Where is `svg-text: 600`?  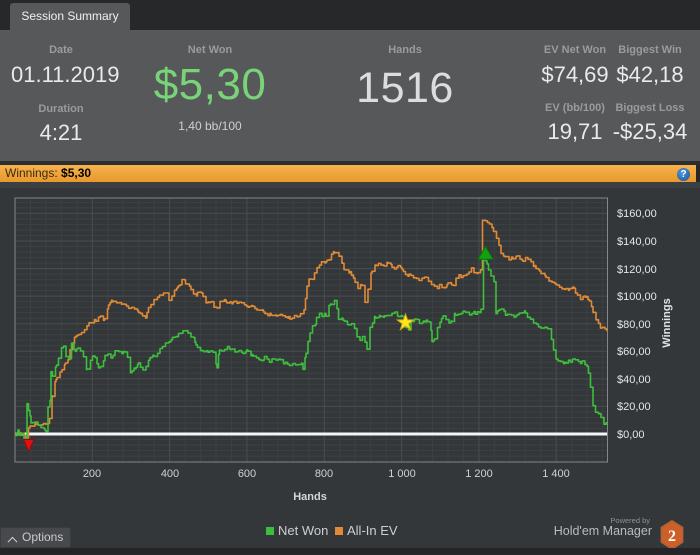 svg-text: 600 is located at coordinates (247, 474).